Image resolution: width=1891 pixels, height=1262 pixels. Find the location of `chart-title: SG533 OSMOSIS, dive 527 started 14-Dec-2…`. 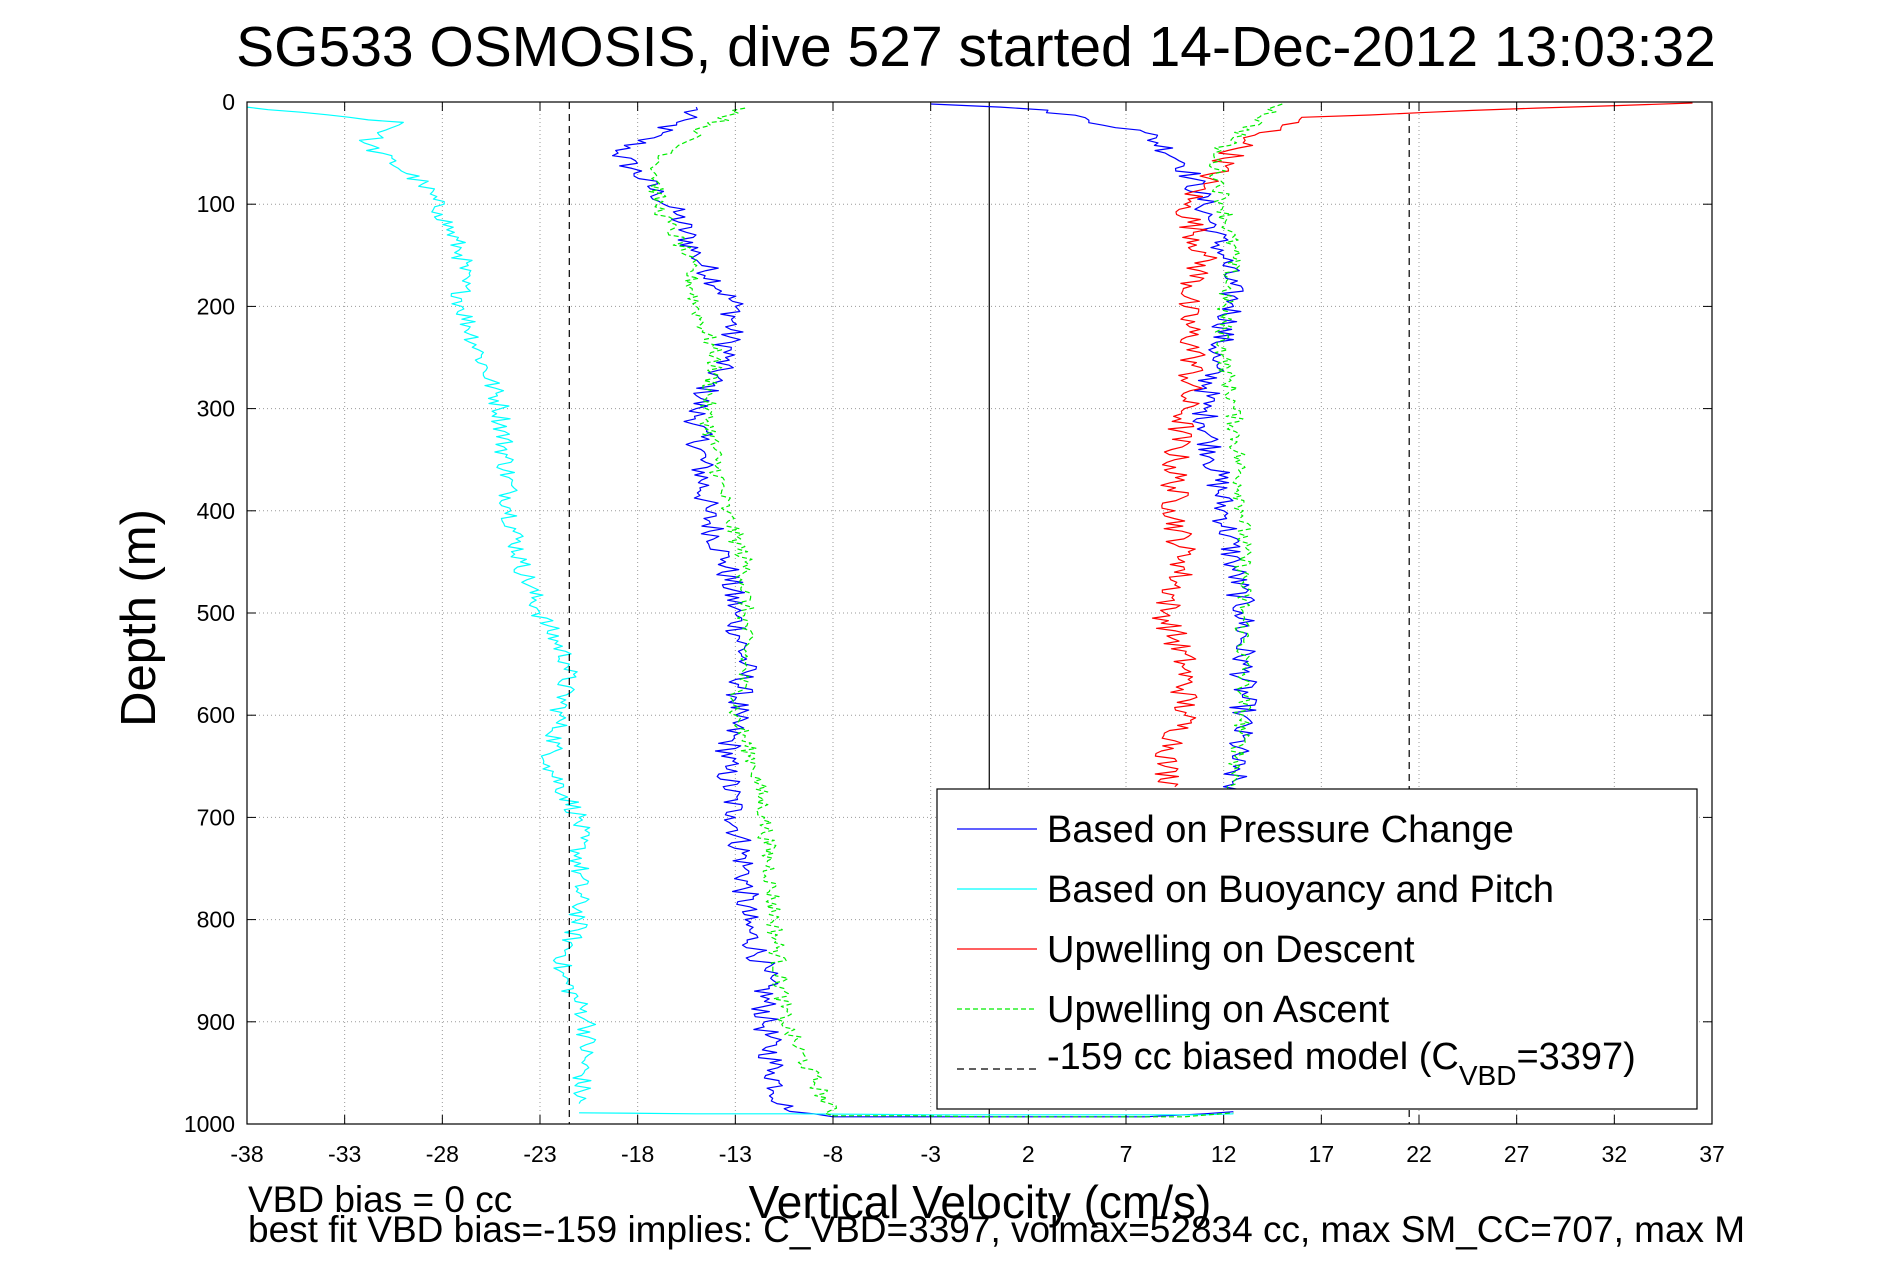

chart-title: SG533 OSMOSIS, dive 527 started 14-Dec-2… is located at coordinates (976, 47).